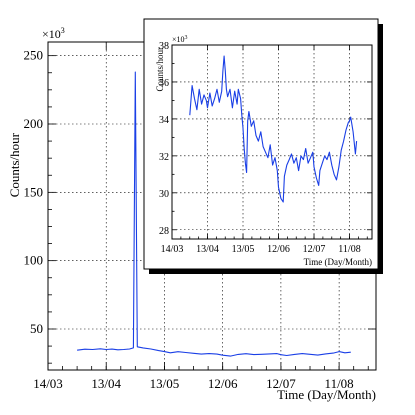  What do you see at coordinates (34, 123) in the screenshot?
I see `main-y-tick-label: 200` at bounding box center [34, 123].